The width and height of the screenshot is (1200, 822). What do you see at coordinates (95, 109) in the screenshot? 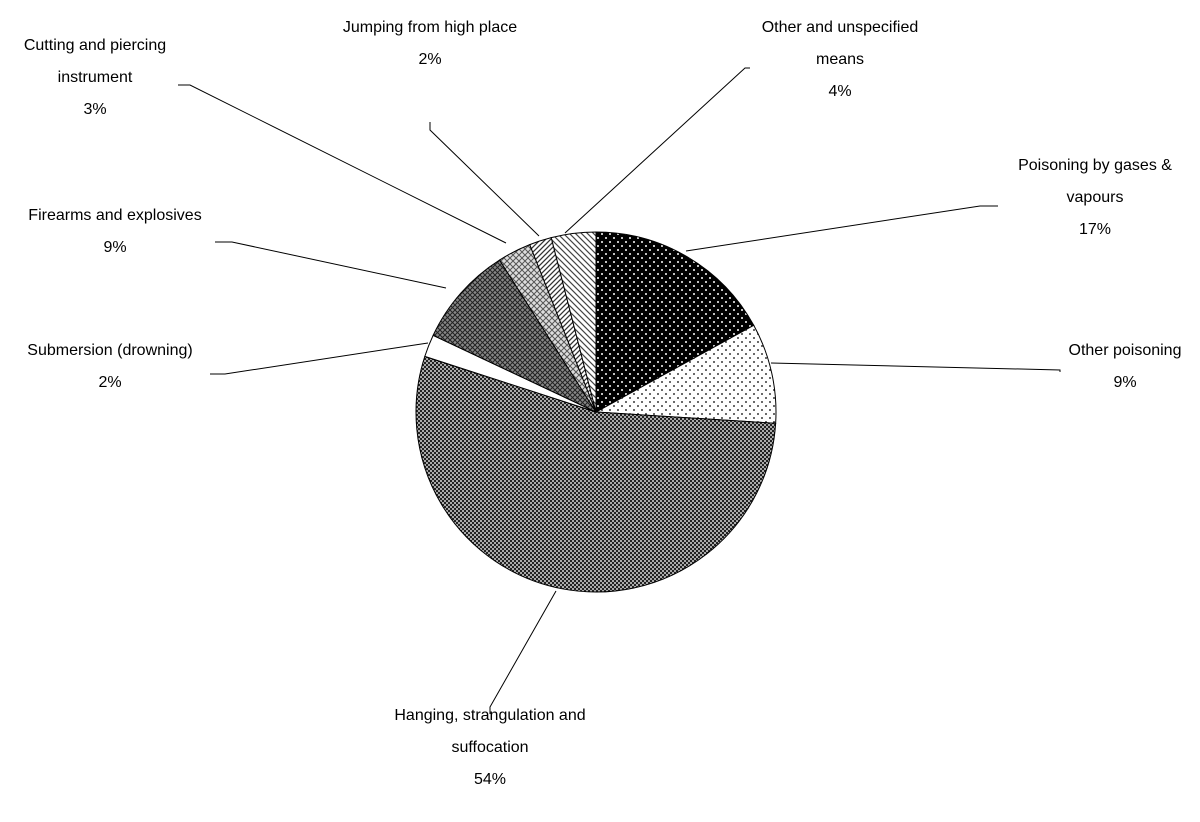
I see `value-label: 3%` at bounding box center [95, 109].